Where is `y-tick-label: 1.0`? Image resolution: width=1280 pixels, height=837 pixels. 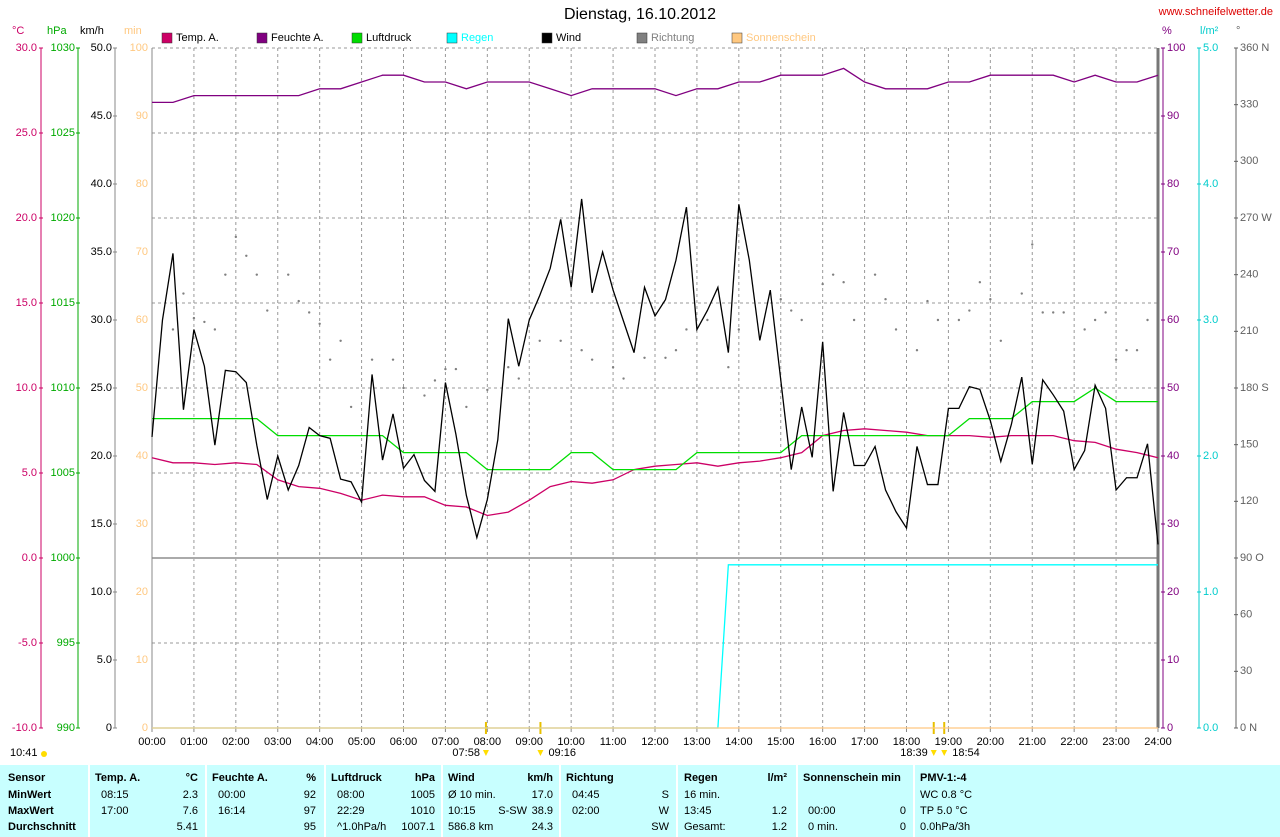
y-tick-label: 1.0 is located at coordinates (1210, 592).